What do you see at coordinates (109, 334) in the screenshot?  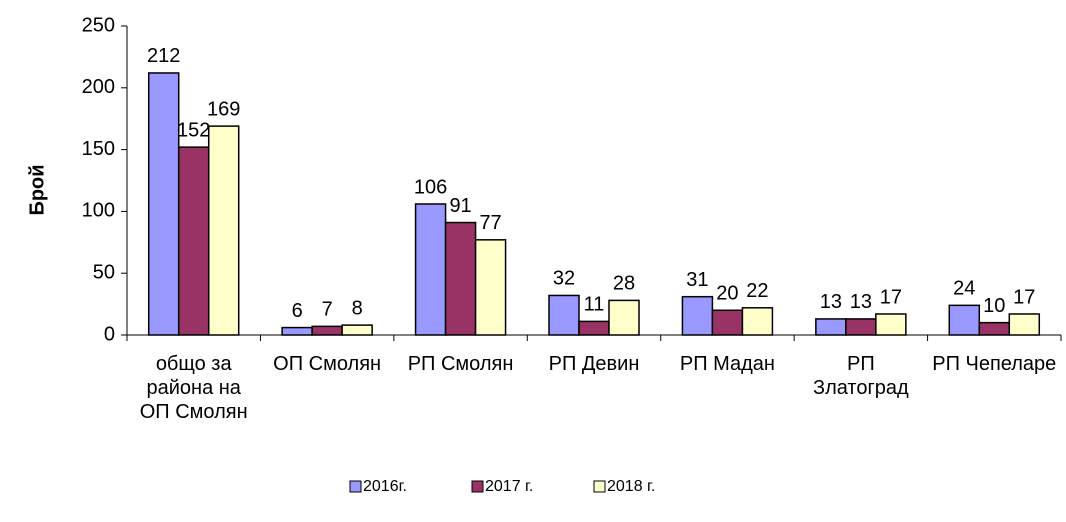 I see `y-tick-label: 0` at bounding box center [109, 334].